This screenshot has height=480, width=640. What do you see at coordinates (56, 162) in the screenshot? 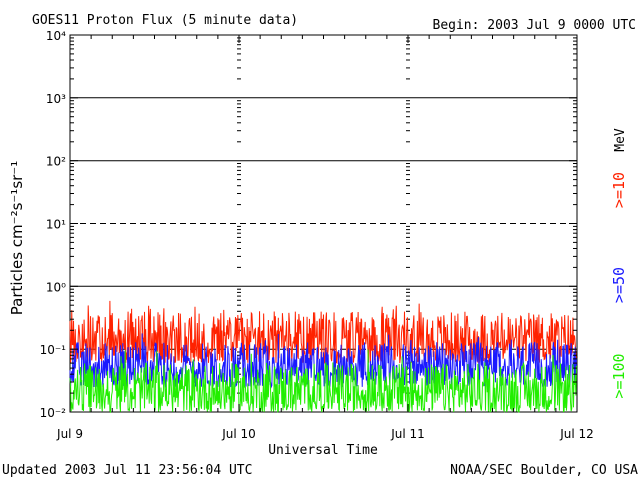
I see `y-tick-label: 10²` at bounding box center [56, 162].